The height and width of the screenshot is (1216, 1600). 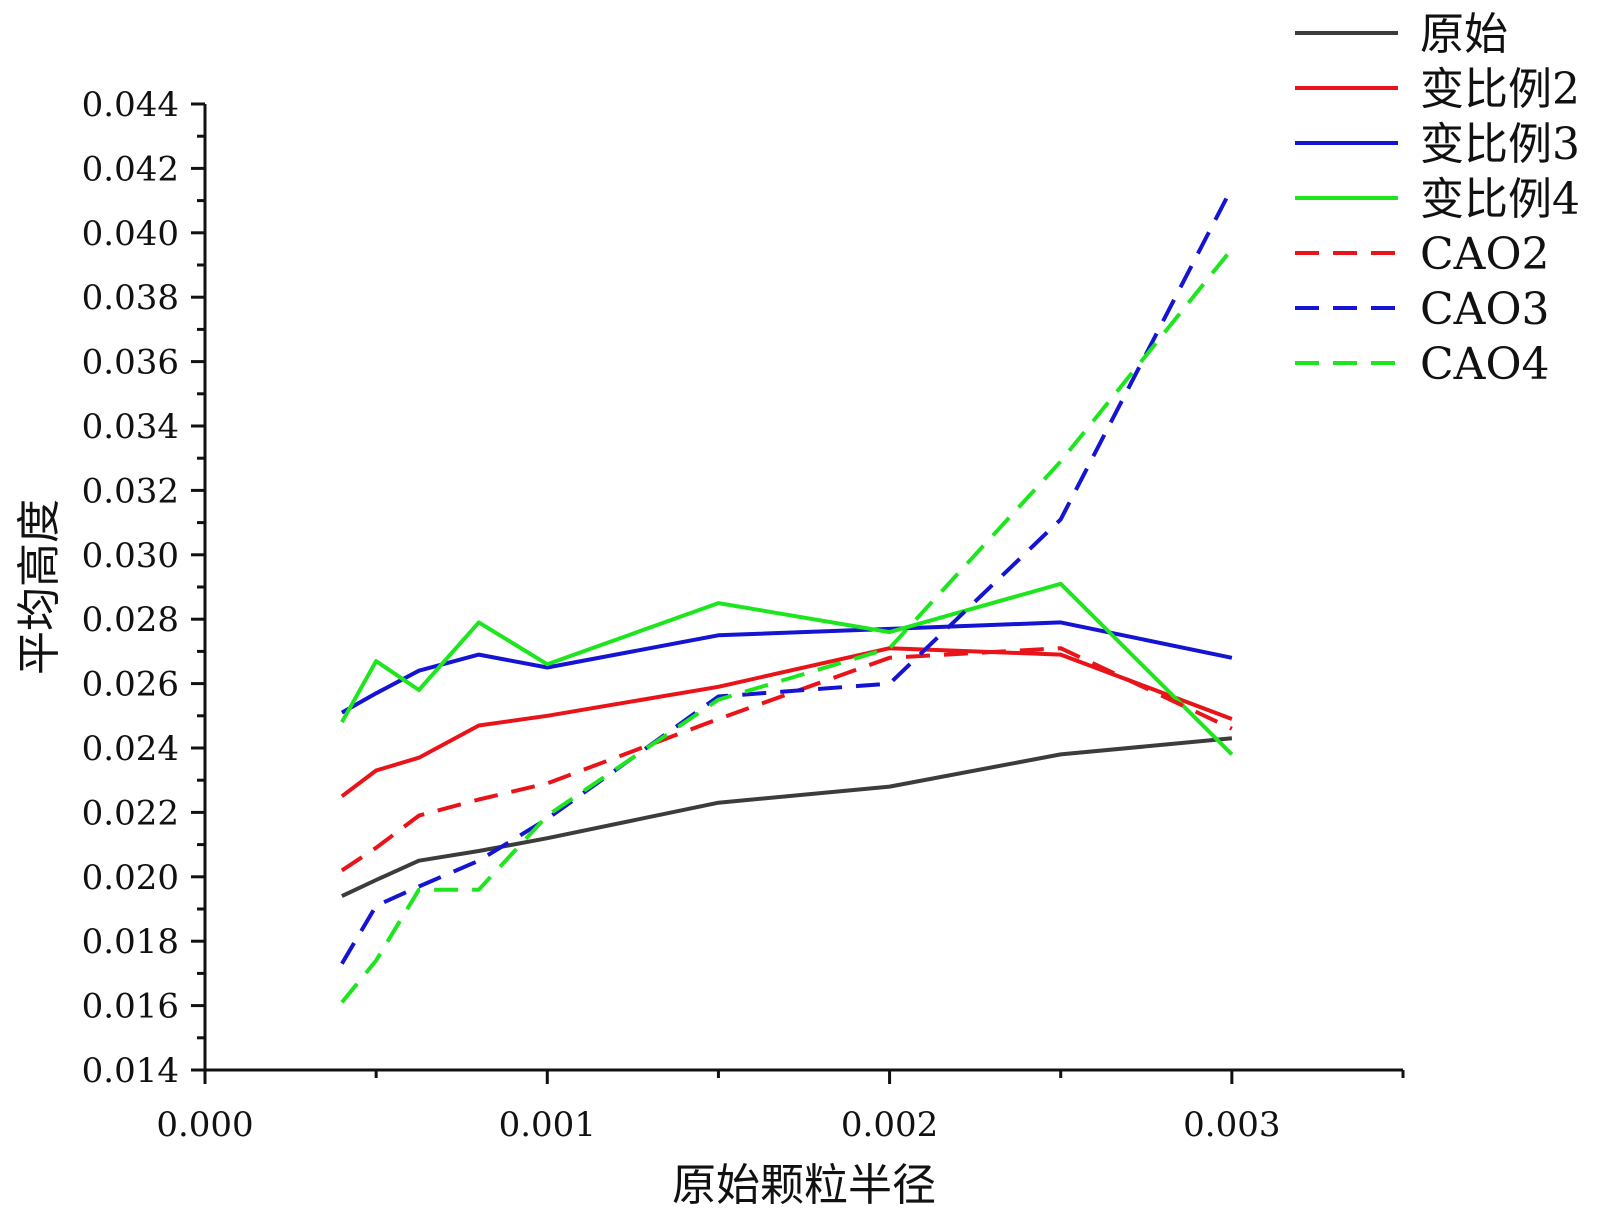 I want to click on legend-label: 原始, so click(x=1464, y=34).